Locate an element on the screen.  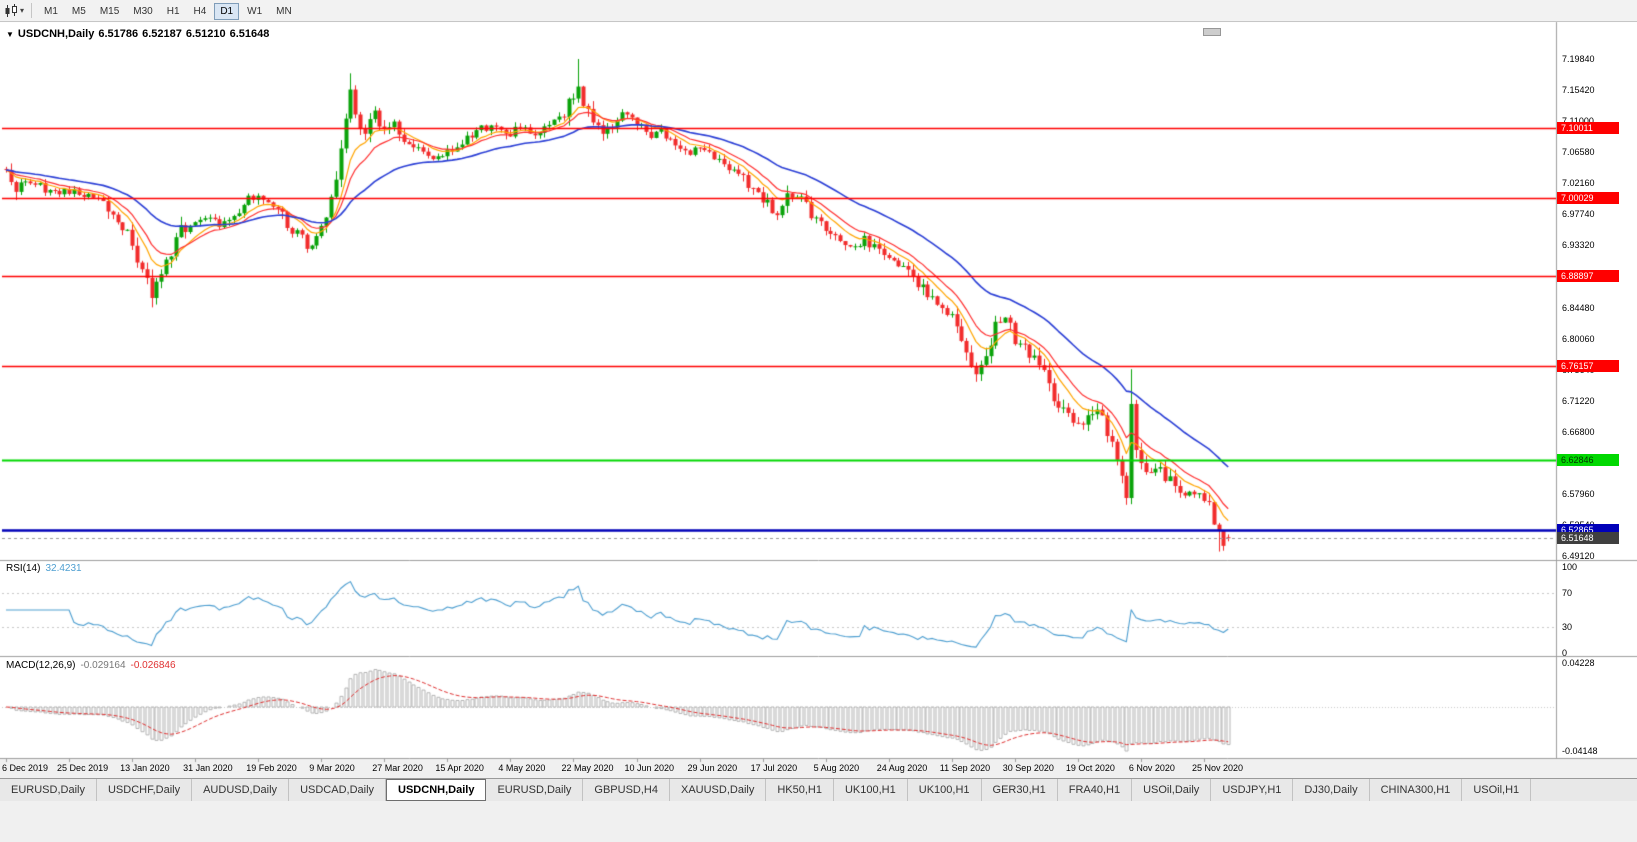
price-axis-label: 6.80060 is located at coordinates (1578, 338).